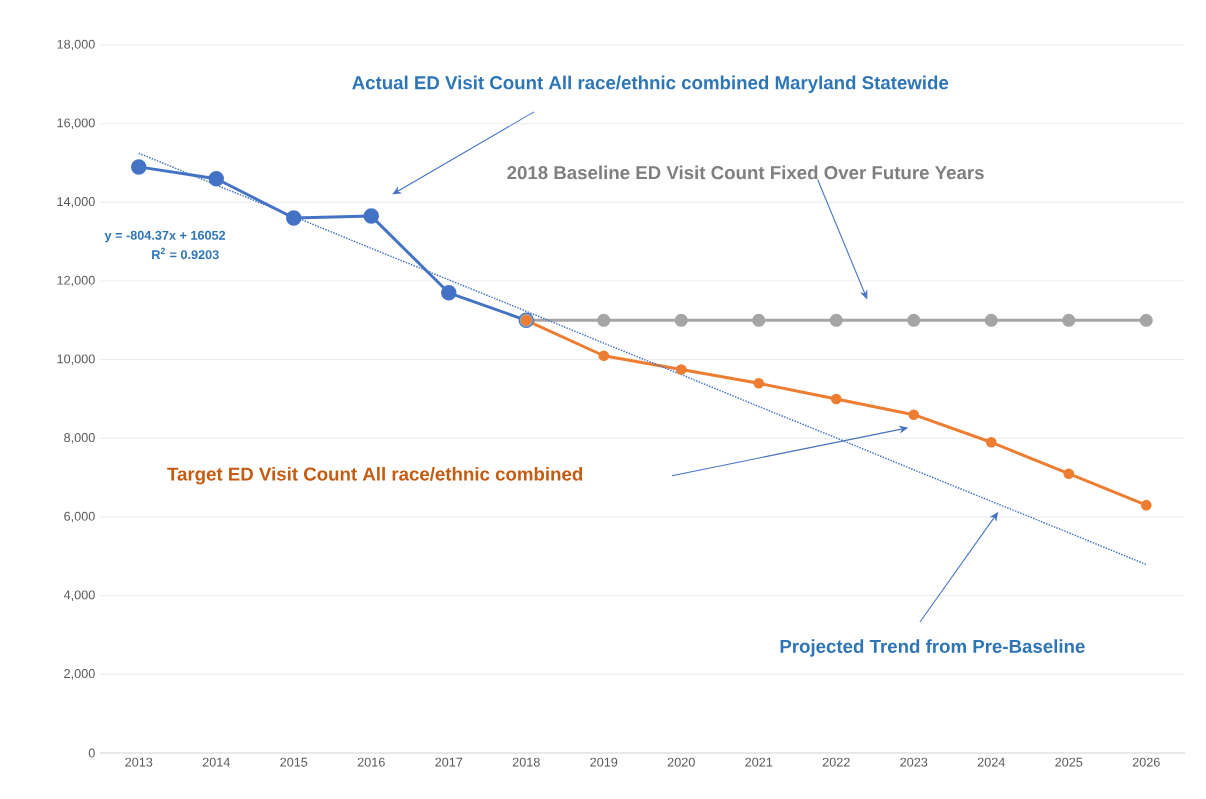 This screenshot has width=1206, height=799. What do you see at coordinates (216, 762) in the screenshot?
I see `x-tick-label: 2014` at bounding box center [216, 762].